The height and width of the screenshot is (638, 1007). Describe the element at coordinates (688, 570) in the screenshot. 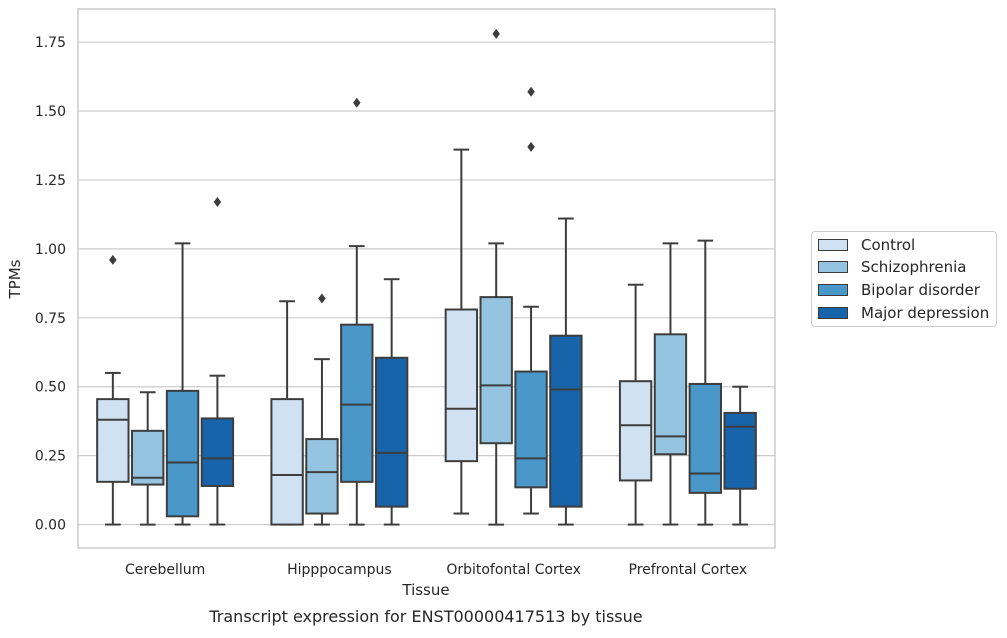

I see `x-tick-label-prefrontal-cortex: Prefrontal Cortex` at that location.